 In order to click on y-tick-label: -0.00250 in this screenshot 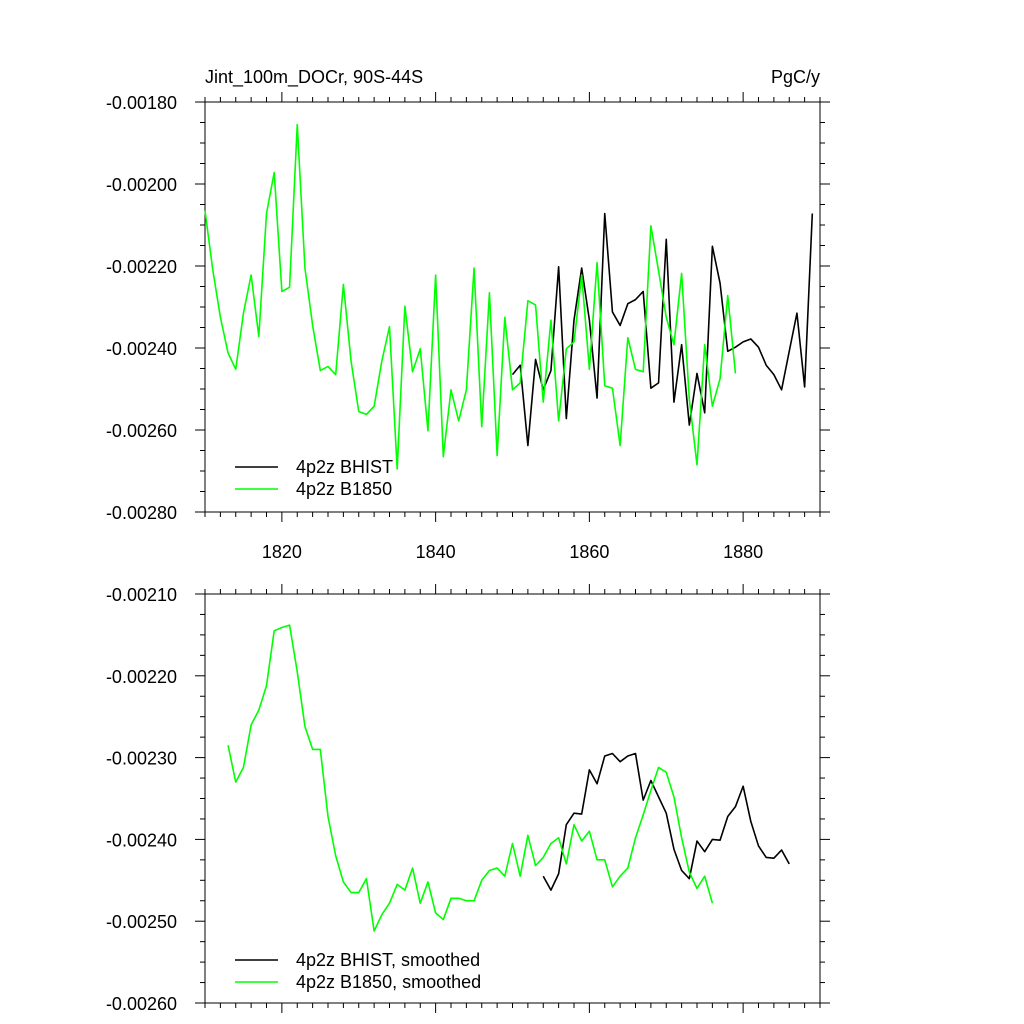, I will do `click(141, 922)`.